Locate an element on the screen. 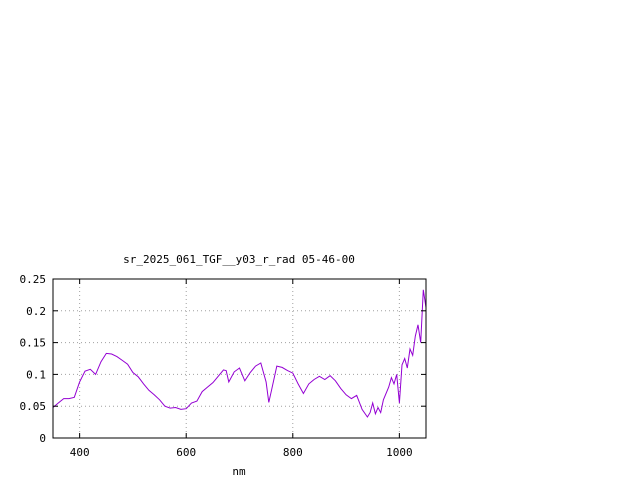 Image resolution: width=640 pixels, height=480 pixels. y-tick-label: 0.05 is located at coordinates (33, 406).